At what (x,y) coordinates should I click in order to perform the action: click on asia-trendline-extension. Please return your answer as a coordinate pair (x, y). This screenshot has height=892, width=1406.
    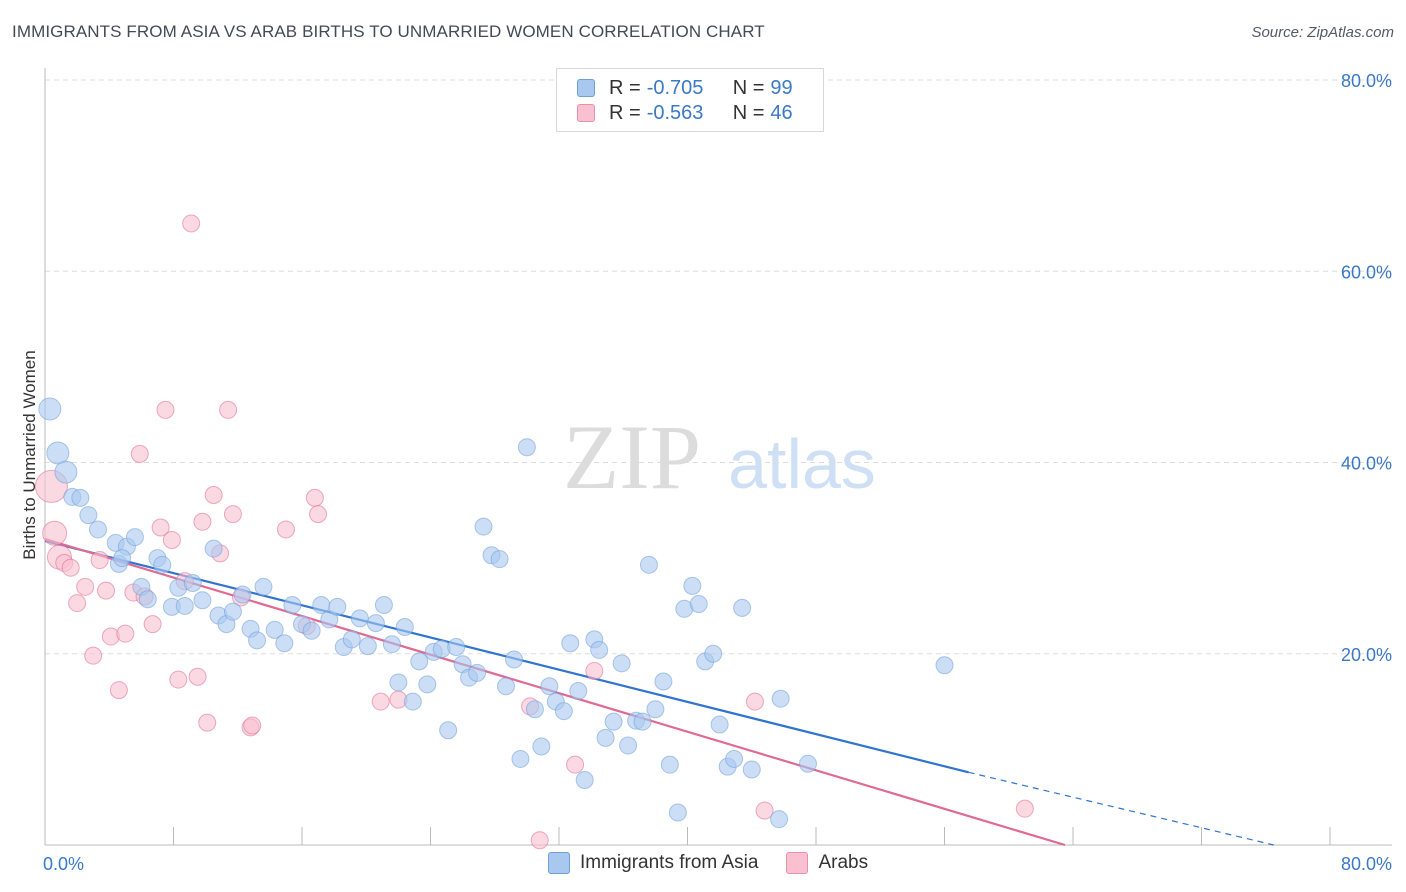
    Looking at the image, I should click on (1121, 808).